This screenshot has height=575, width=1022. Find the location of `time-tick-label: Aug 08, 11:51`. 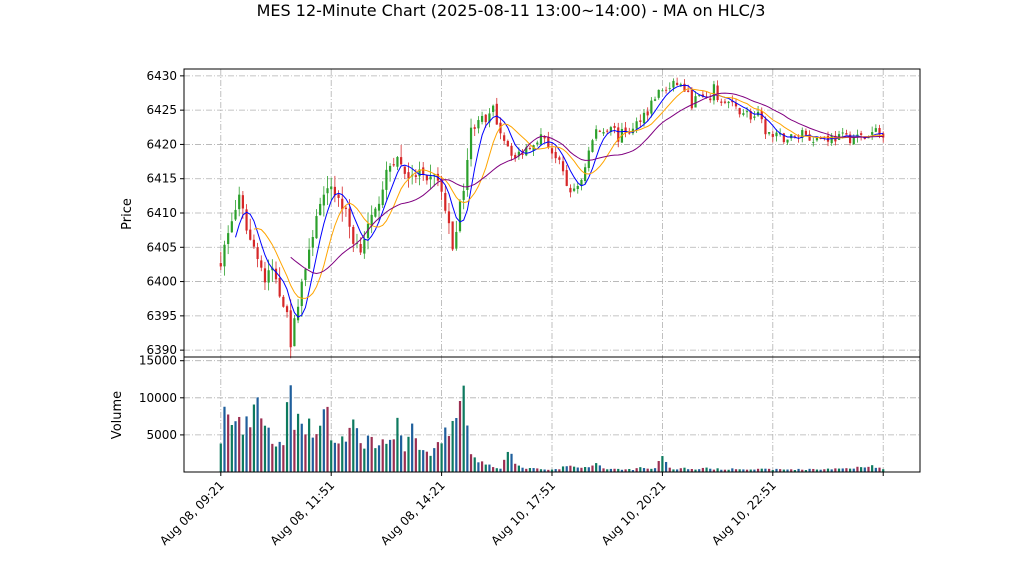

time-tick-label: Aug 08, 11:51 is located at coordinates (303, 513).